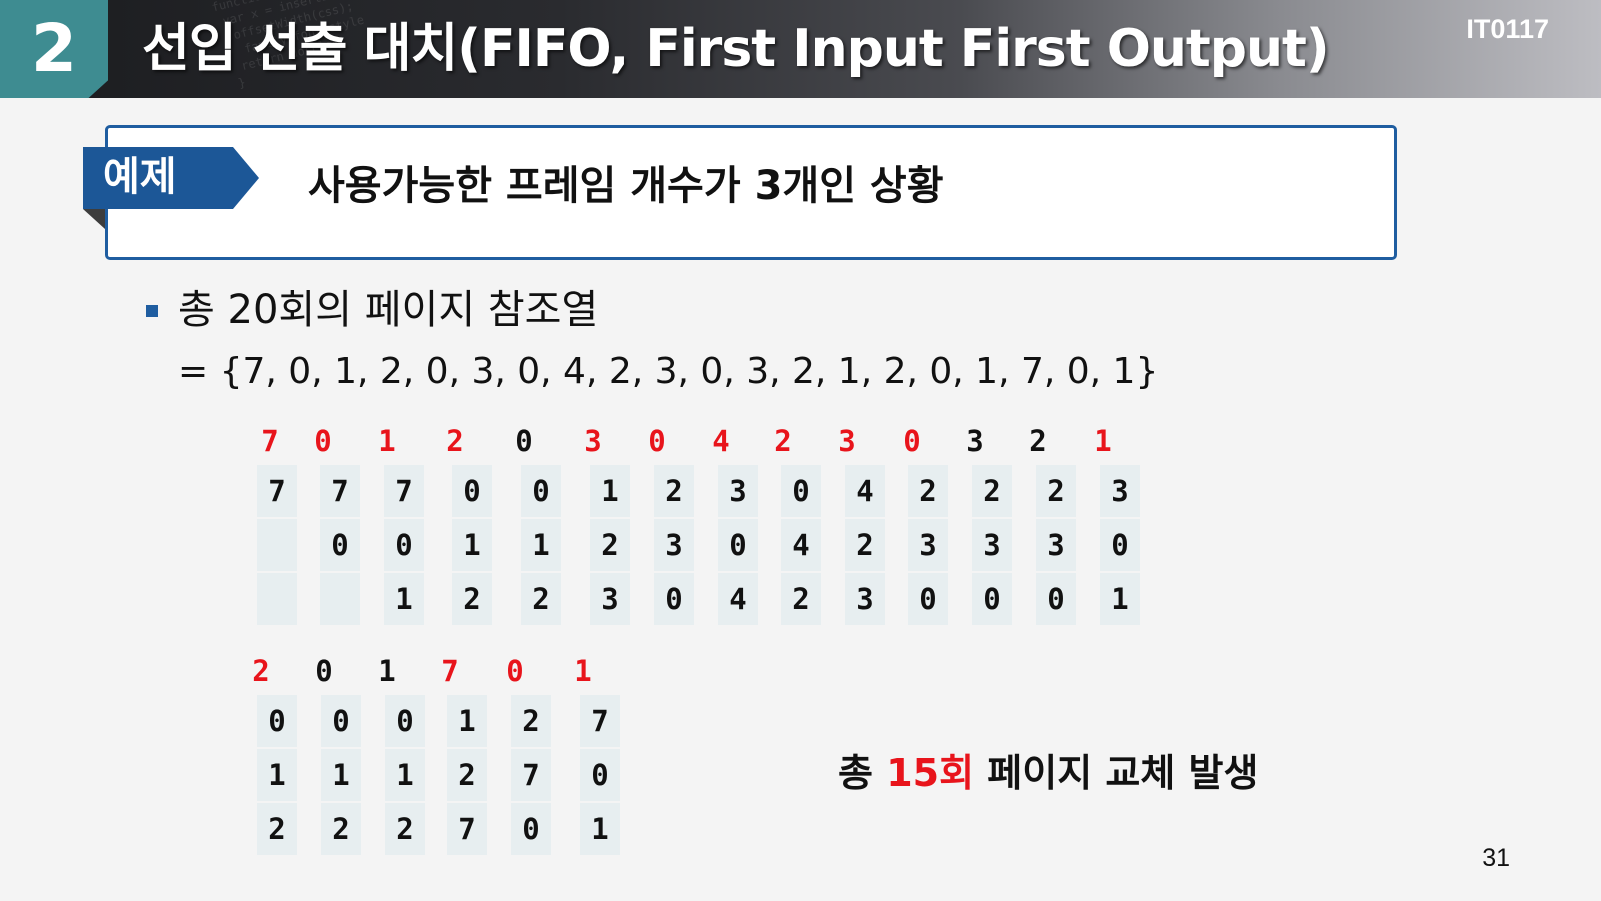 This screenshot has height=901, width=1601. I want to click on course-code: IT0117, so click(1507, 29).